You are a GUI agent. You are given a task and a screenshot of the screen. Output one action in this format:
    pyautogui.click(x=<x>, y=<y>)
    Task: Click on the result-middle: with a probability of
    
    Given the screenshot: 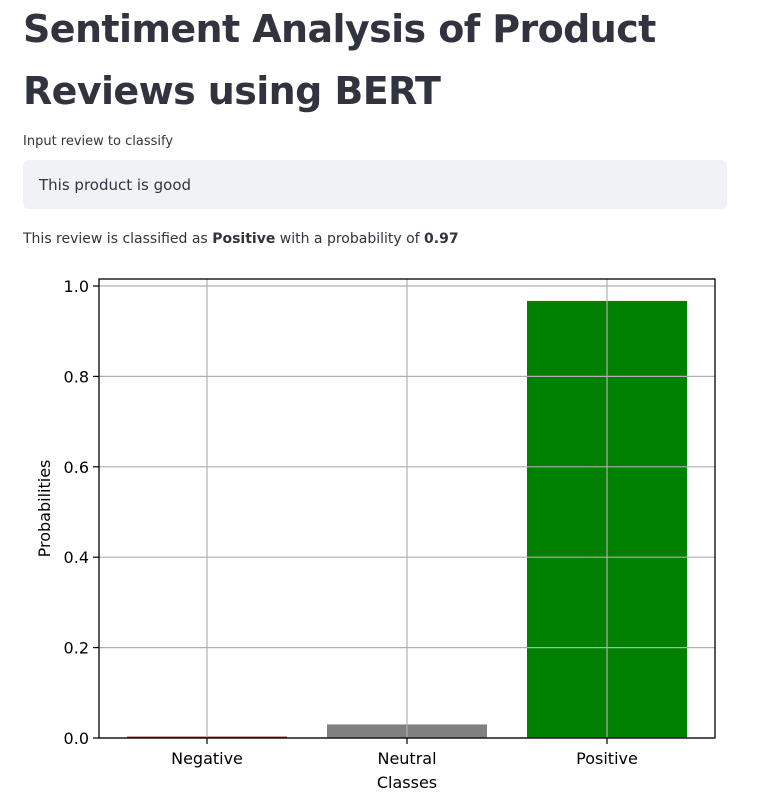 What is the action you would take?
    pyautogui.click(x=349, y=239)
    